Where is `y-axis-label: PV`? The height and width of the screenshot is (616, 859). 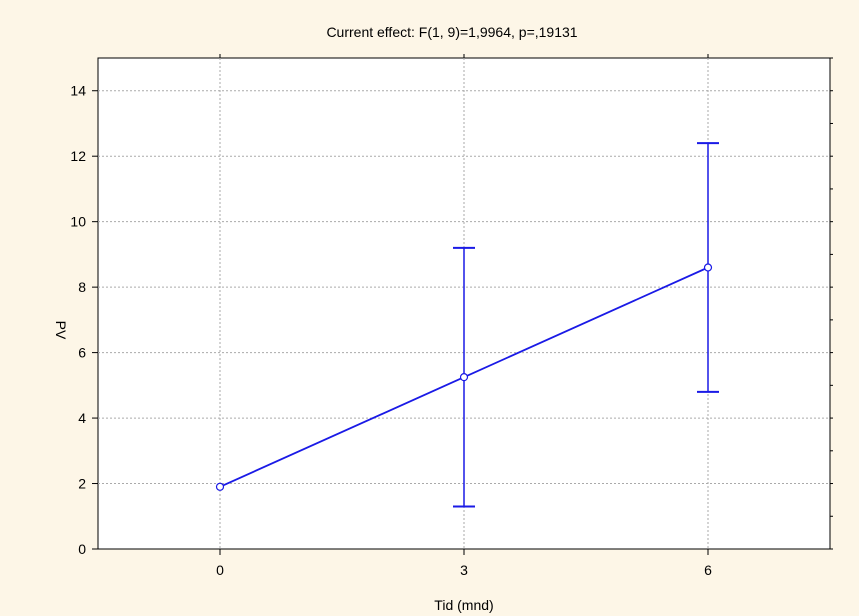
y-axis-label: PV is located at coordinates (61, 330).